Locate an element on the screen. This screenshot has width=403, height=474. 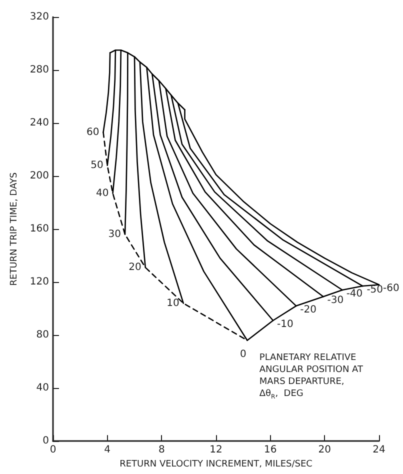
series-label: -20 is located at coordinates (308, 310).